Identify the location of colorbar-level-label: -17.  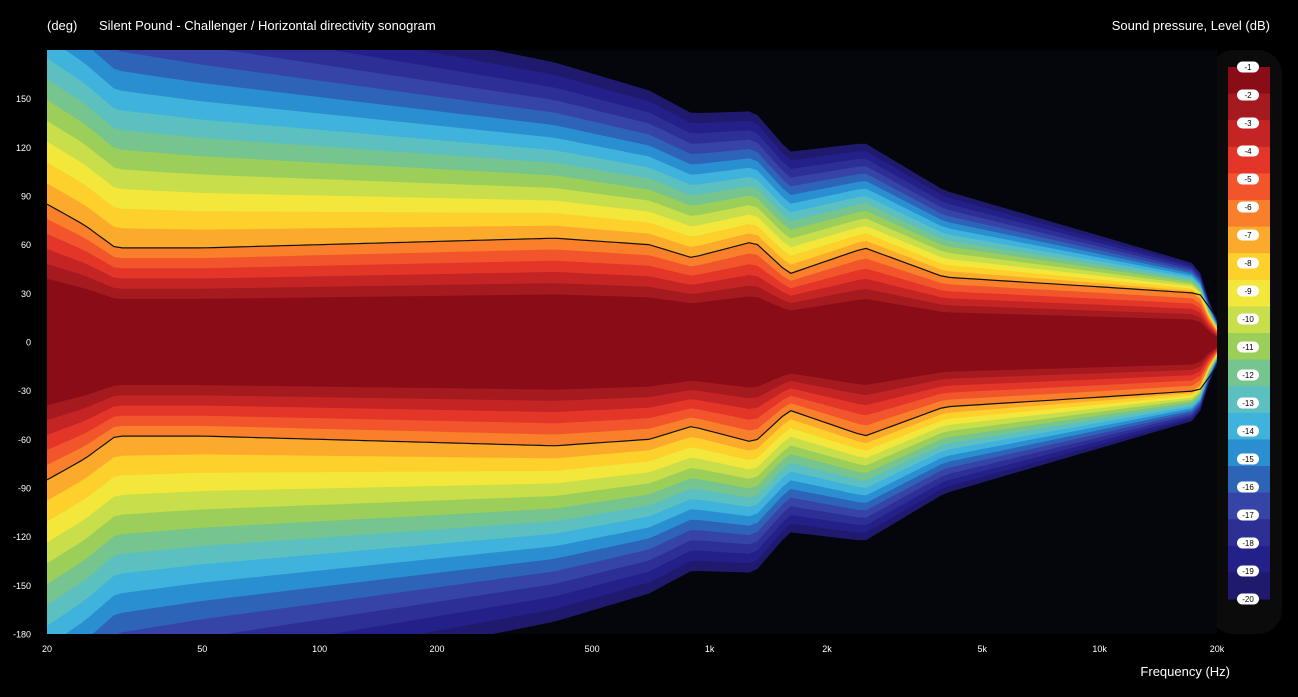
(1248, 515).